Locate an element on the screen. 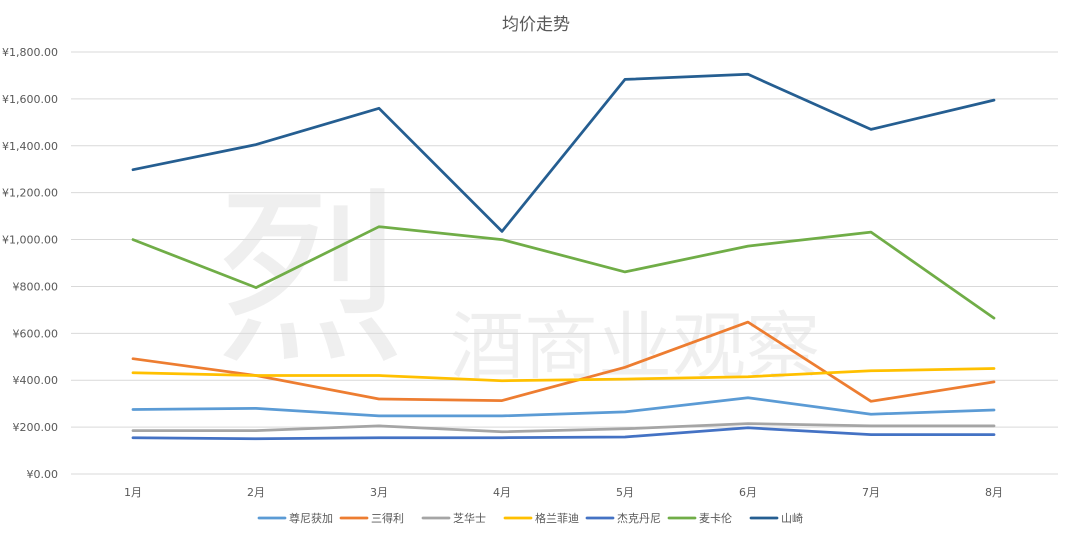 The width and height of the screenshot is (1072, 538). legend-label: 三得利 is located at coordinates (387, 518).